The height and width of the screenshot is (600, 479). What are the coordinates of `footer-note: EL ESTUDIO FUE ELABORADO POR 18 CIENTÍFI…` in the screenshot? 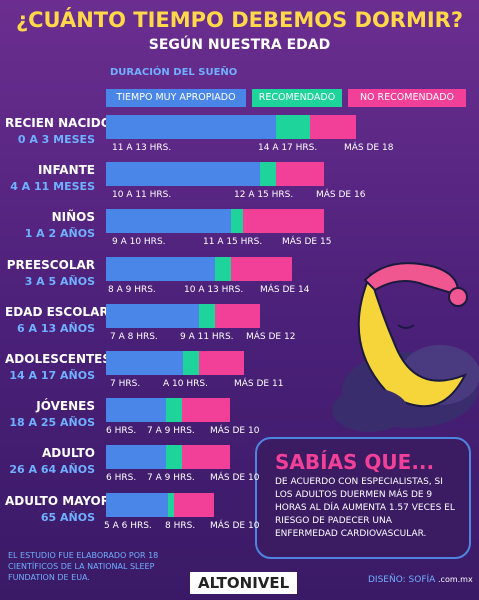 It's located at (83, 566).